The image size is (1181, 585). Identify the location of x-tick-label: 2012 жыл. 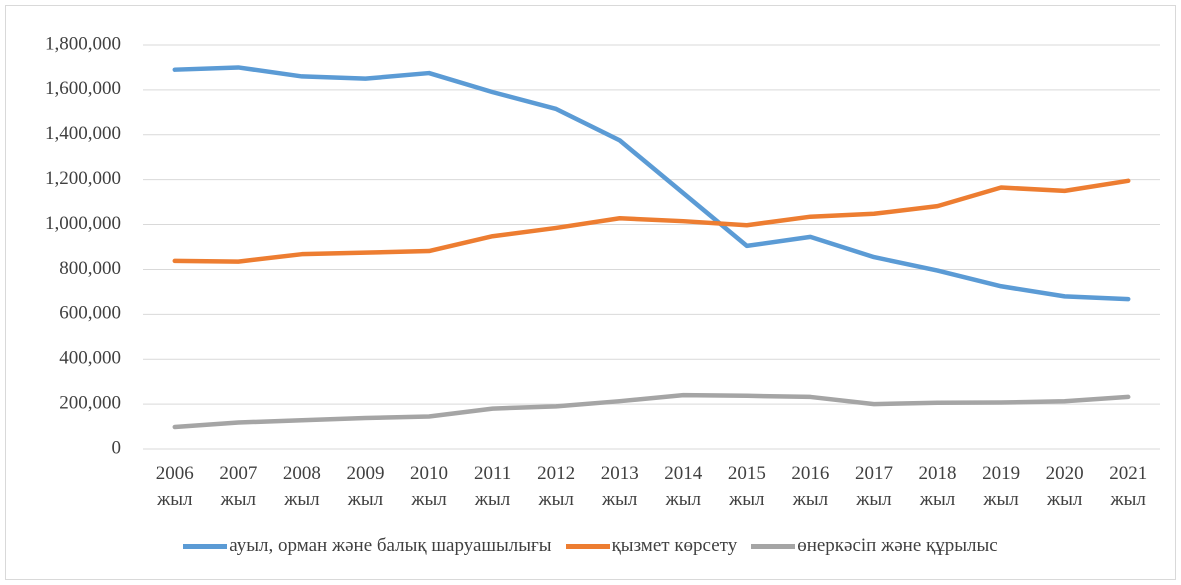
(556, 486).